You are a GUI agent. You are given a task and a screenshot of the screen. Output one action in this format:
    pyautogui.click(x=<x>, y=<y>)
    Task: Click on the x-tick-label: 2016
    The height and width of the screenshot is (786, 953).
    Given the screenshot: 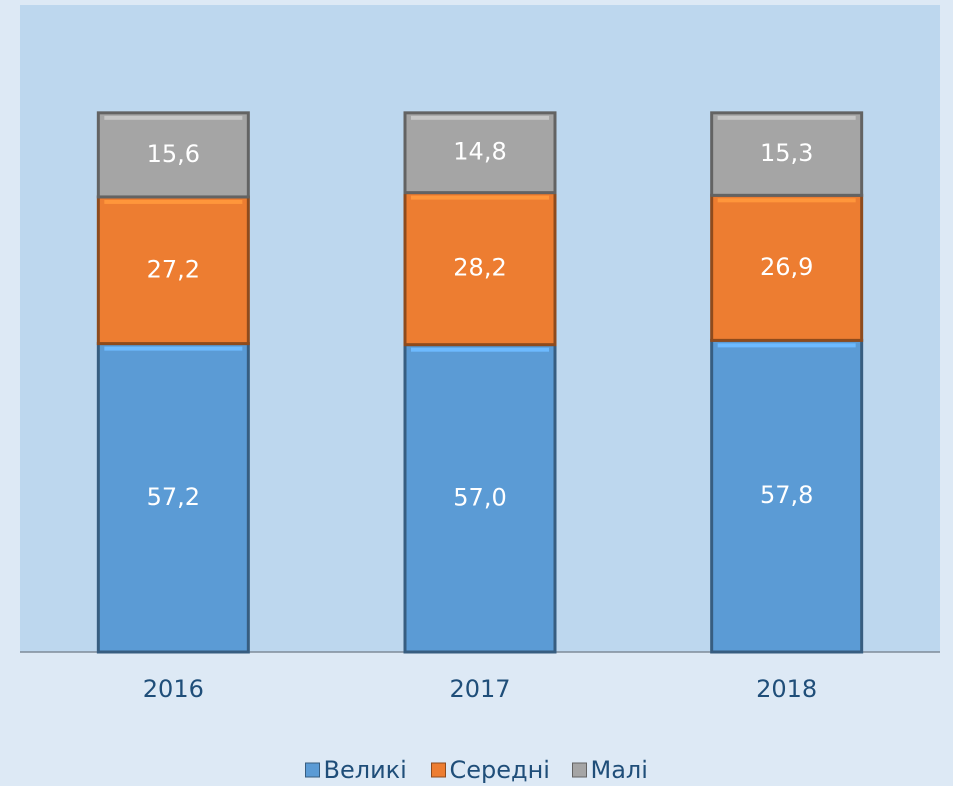 What is the action you would take?
    pyautogui.click(x=173, y=689)
    